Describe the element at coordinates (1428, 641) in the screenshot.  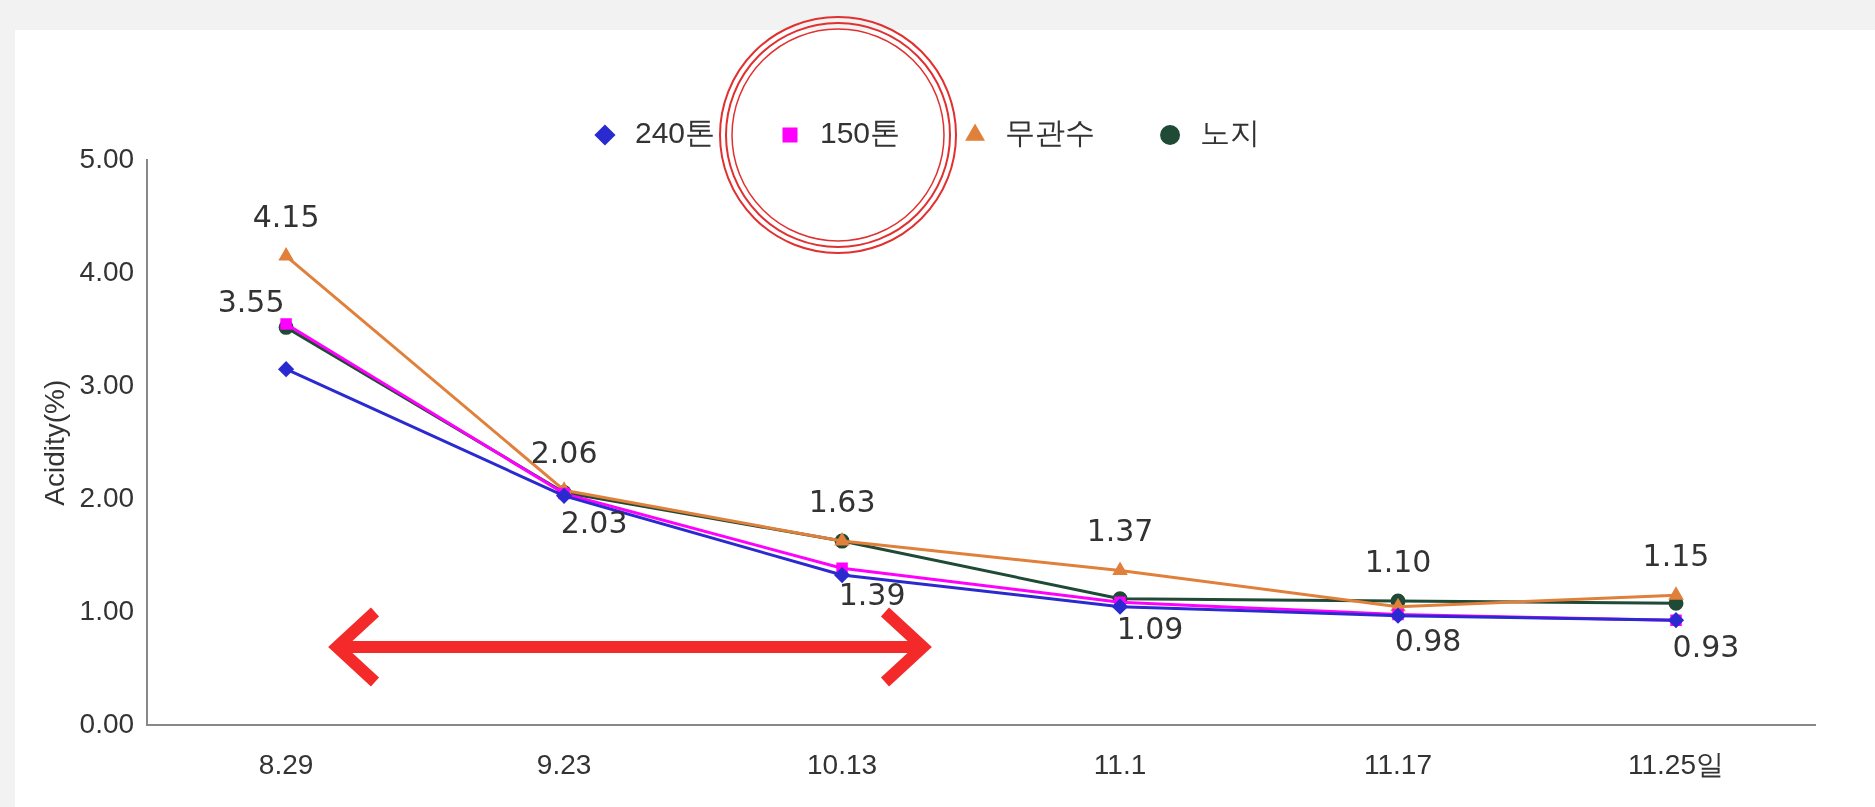
I see `data-label: 0.98` at that location.